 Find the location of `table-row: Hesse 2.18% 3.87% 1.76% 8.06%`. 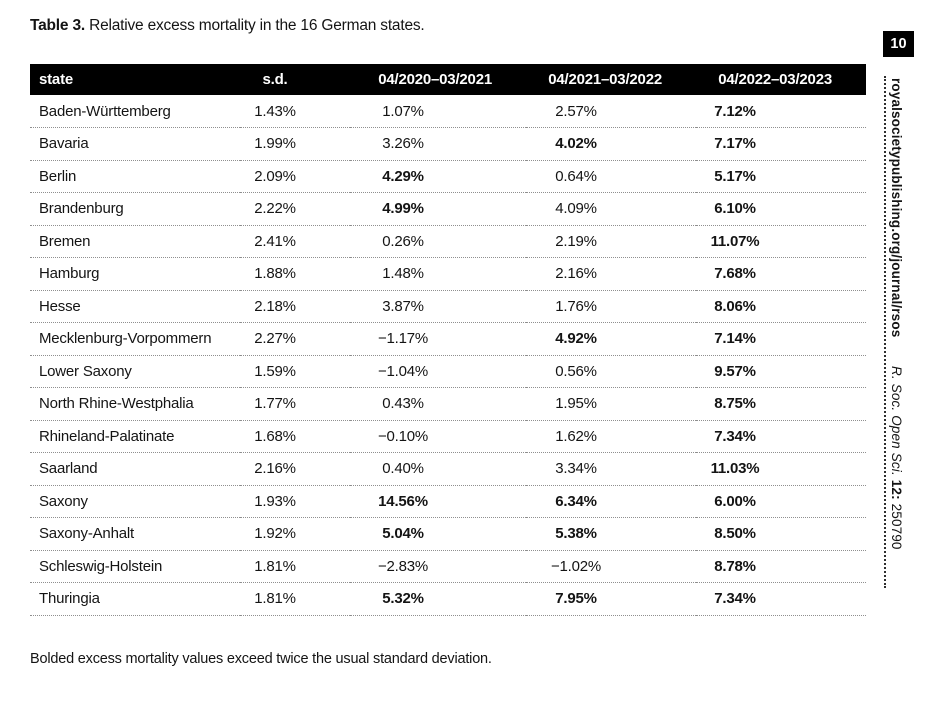

table-row: Hesse 2.18% 3.87% 1.76% 8.06% is located at coordinates (448, 306).